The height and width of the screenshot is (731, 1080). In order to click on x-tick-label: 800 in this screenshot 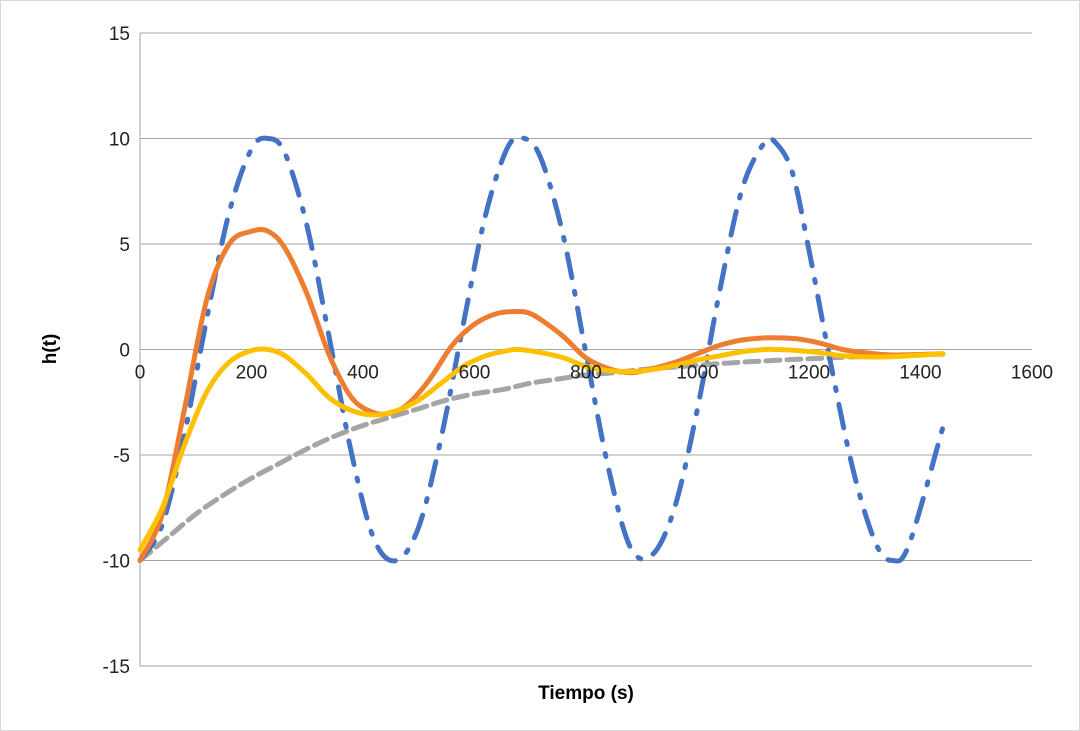, I will do `click(586, 373)`.